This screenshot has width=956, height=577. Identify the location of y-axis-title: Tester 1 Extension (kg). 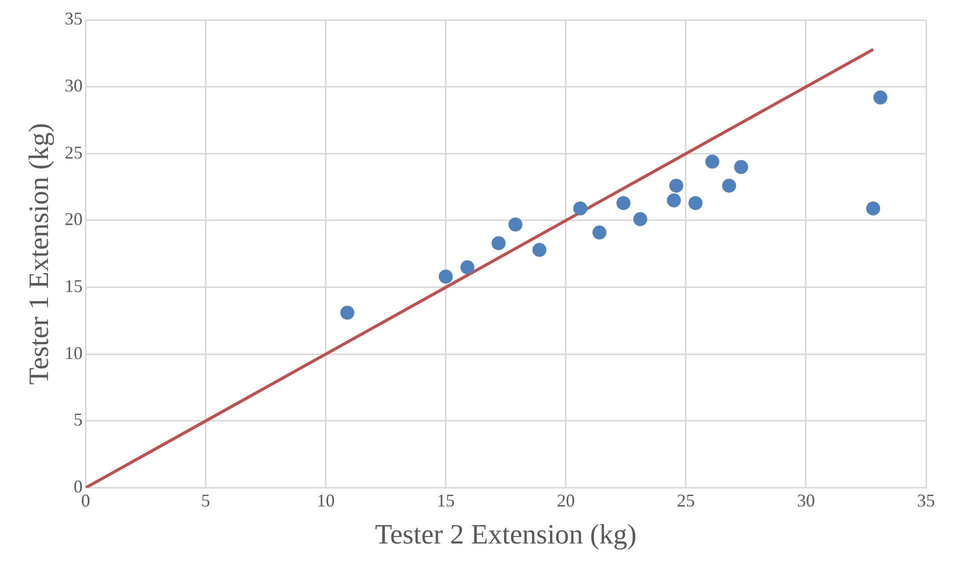
(40, 254).